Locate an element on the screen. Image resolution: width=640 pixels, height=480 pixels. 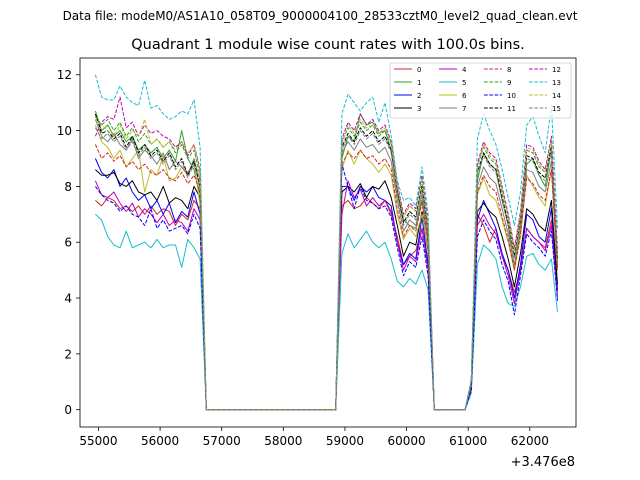
legend-label-11: 11 is located at coordinates (511, 109).